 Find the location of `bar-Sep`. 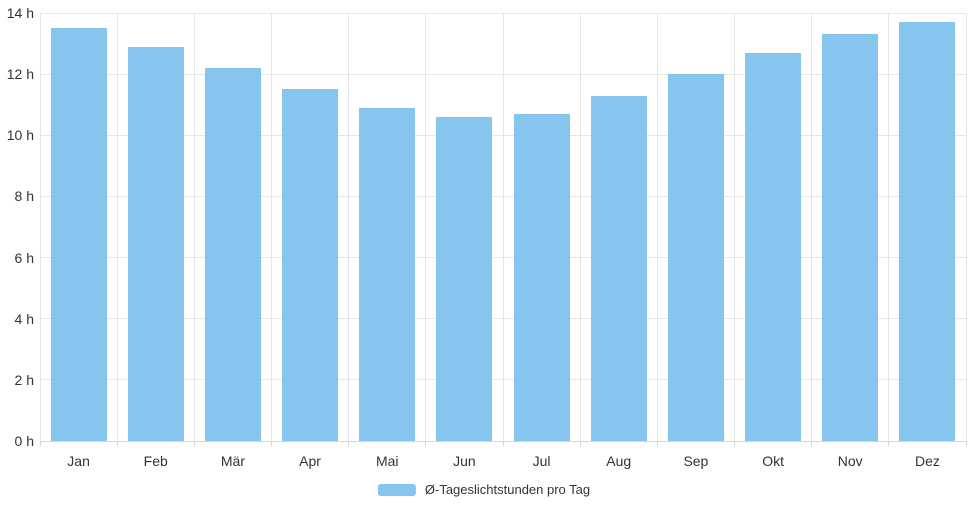

bar-Sep is located at coordinates (695, 257).